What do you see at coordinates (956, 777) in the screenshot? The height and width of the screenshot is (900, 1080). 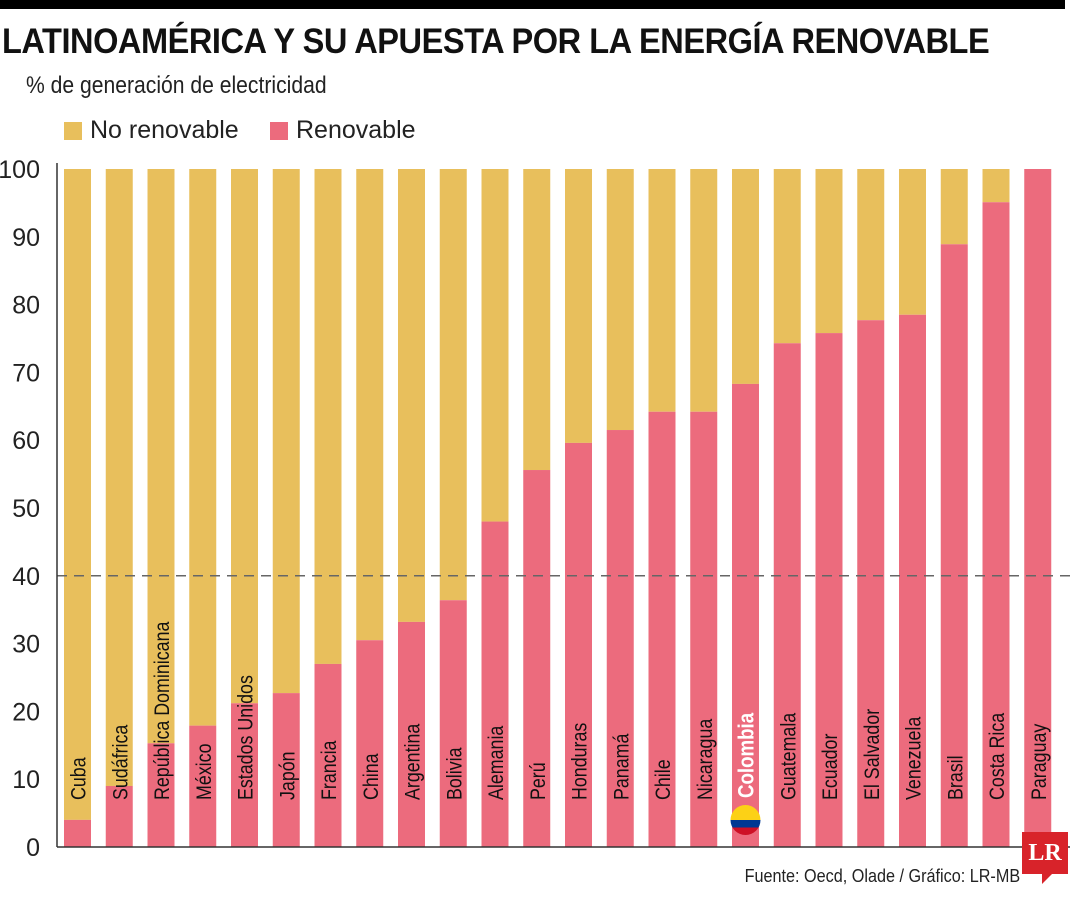 I see `category-label: Brasil` at bounding box center [956, 777].